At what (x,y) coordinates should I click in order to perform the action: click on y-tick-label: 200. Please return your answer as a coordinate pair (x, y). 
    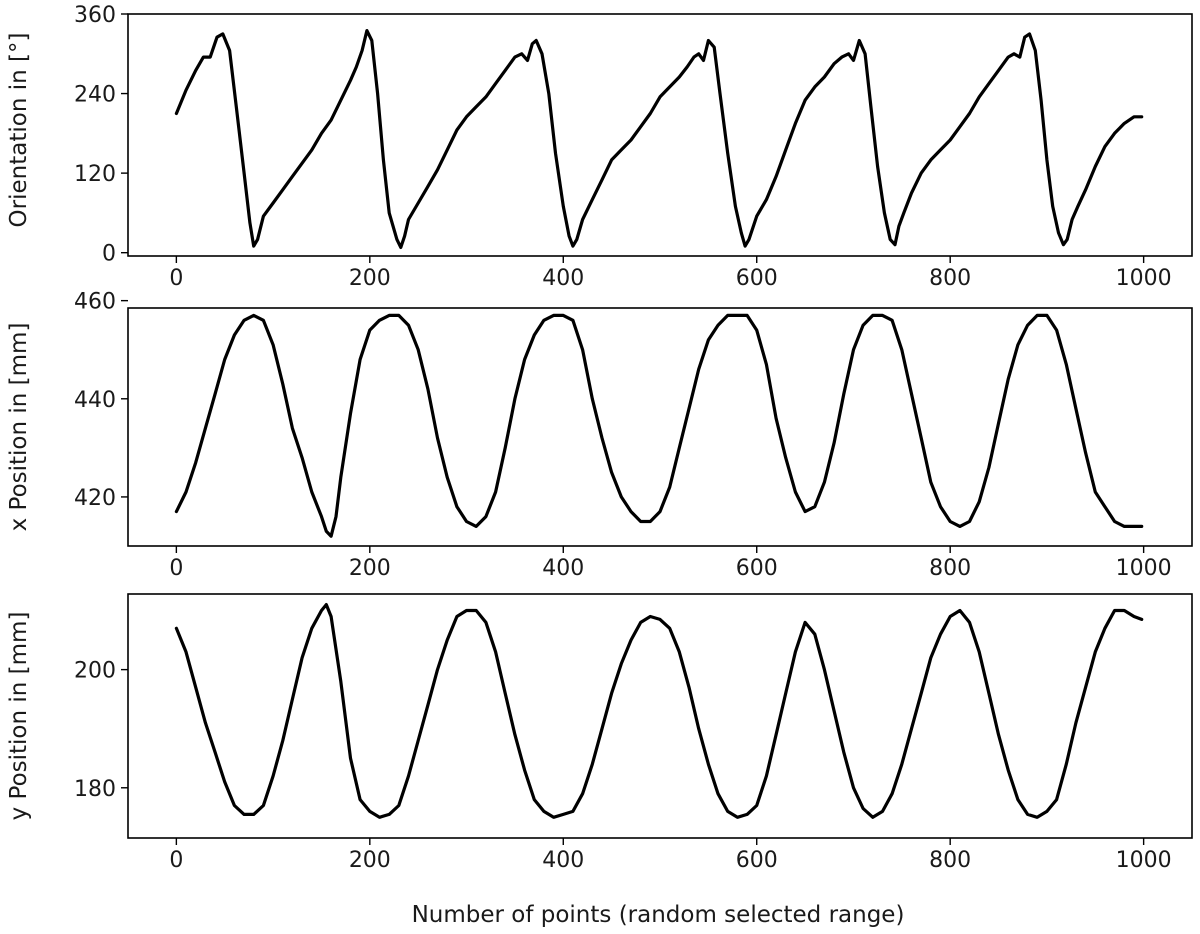
    Looking at the image, I should click on (95, 671).